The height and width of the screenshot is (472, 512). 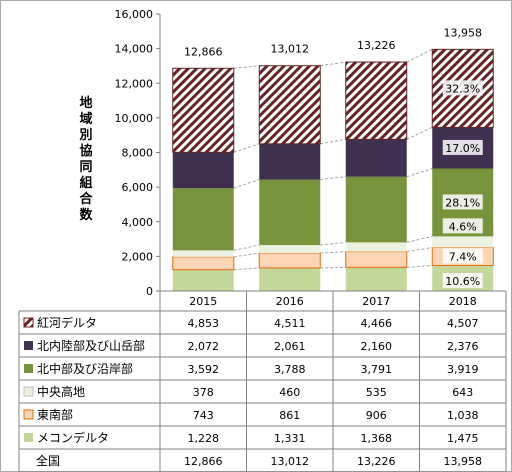 I want to click on y-tick-label: 10,000, so click(x=134, y=118).